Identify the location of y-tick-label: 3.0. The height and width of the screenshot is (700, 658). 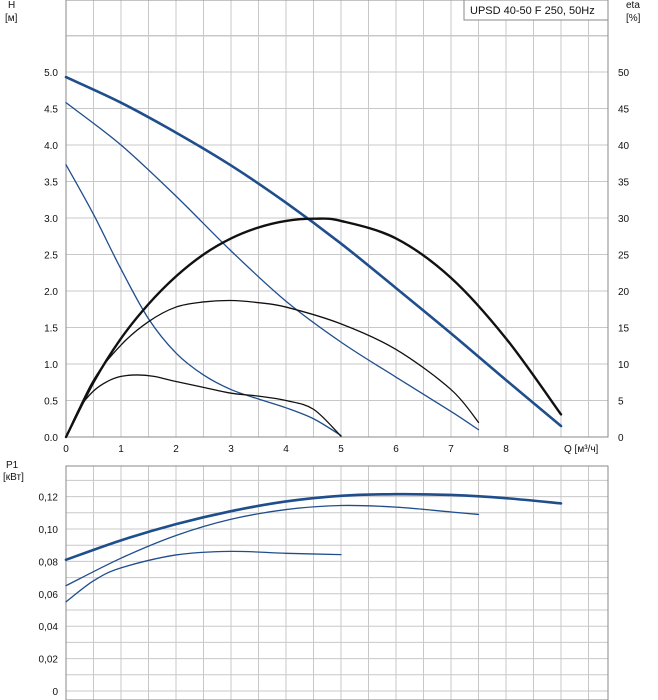
(51, 219).